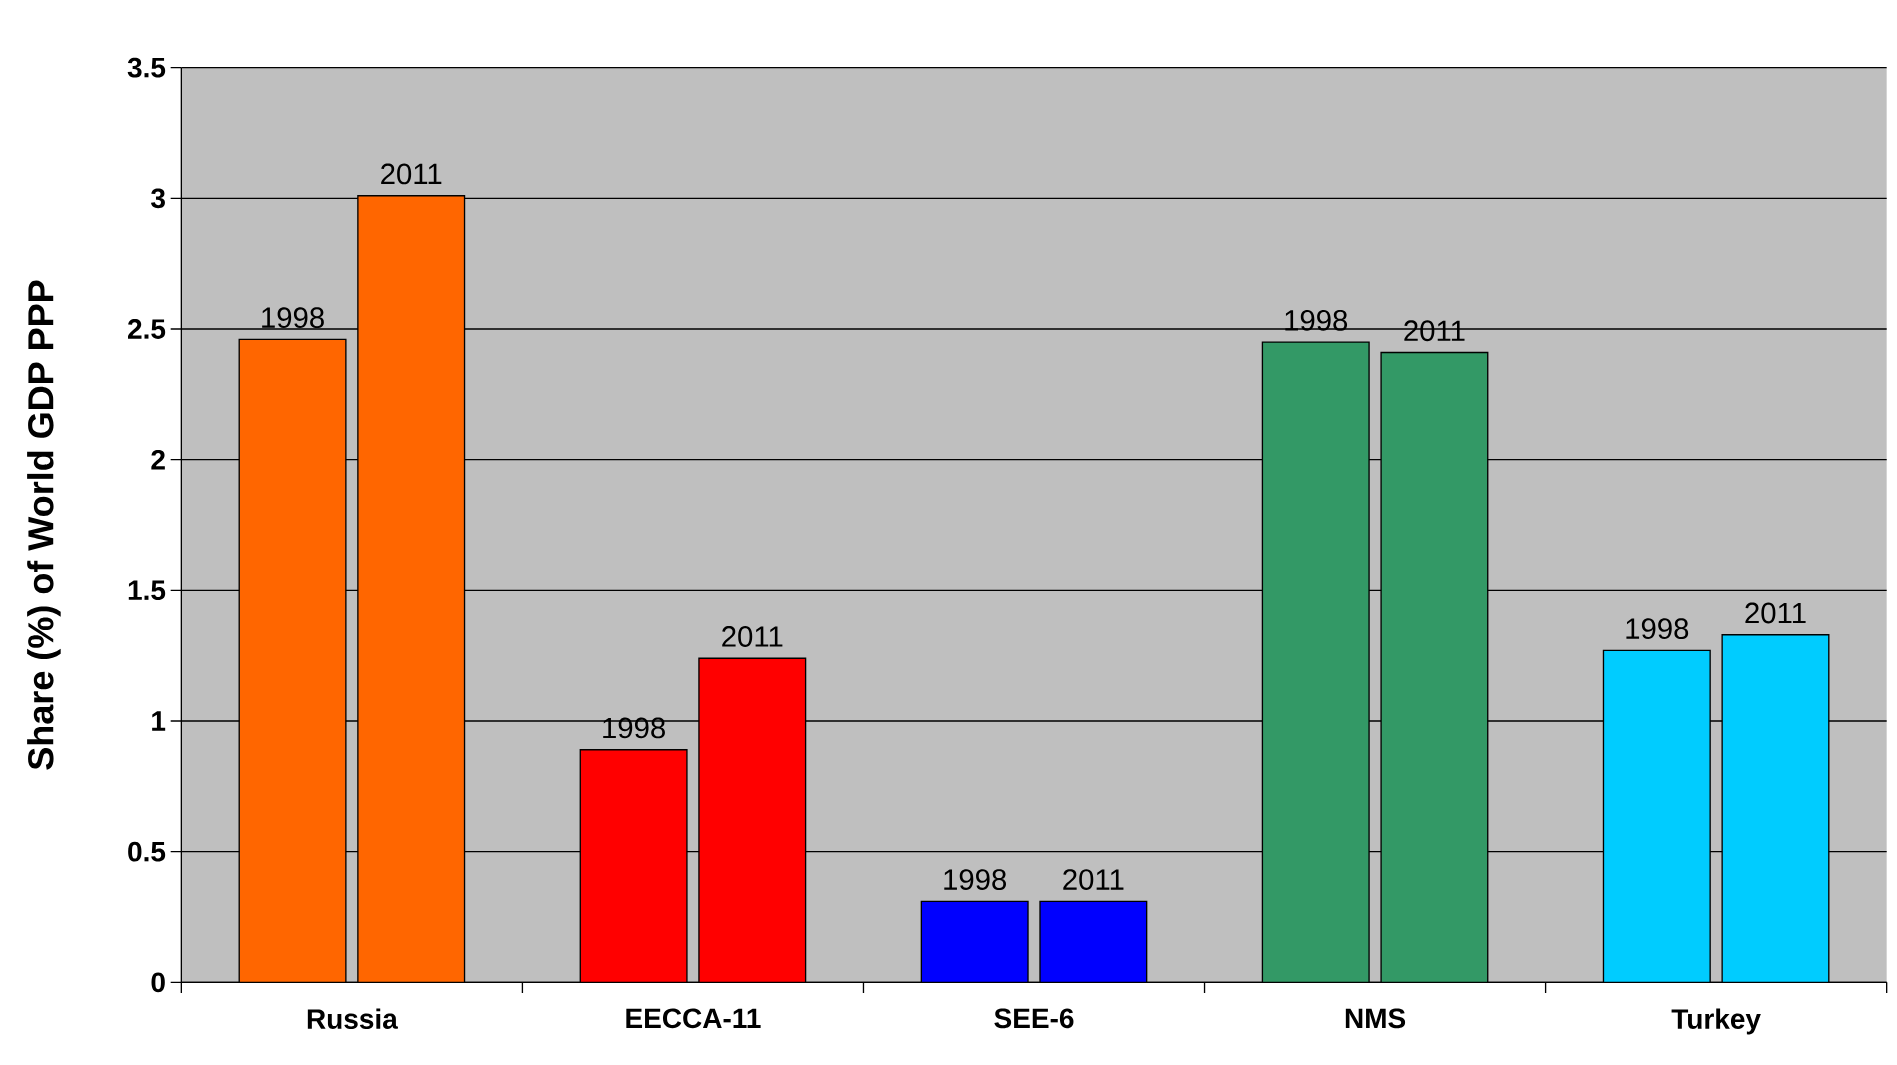 The width and height of the screenshot is (1897, 1065). Describe the element at coordinates (146, 67) in the screenshot. I see `y-tick-label: 3.5` at that location.